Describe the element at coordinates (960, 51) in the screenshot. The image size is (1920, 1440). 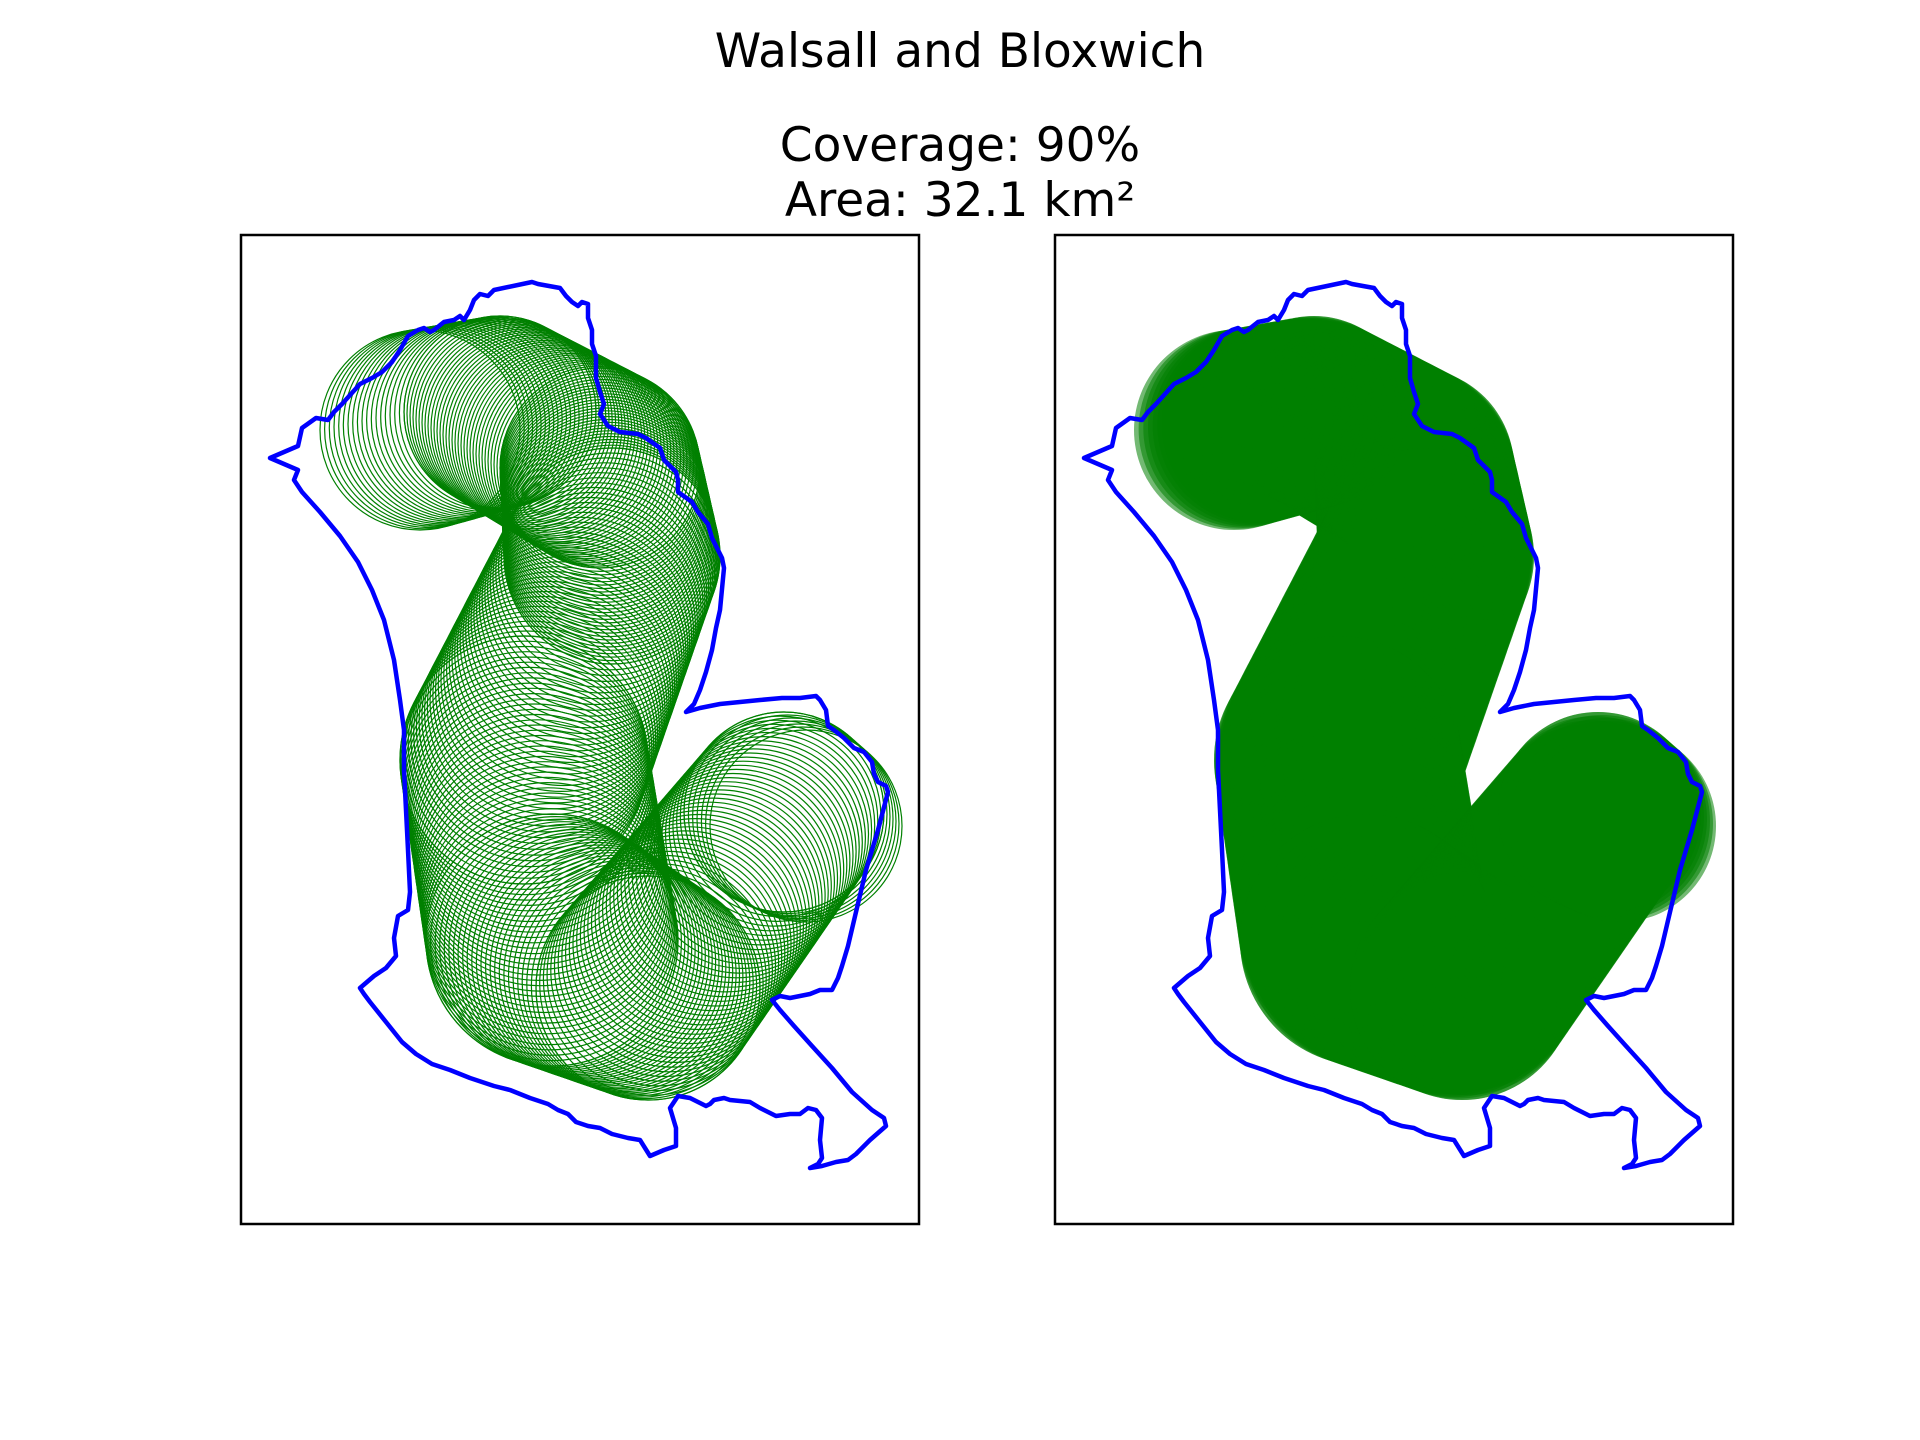
I see `map-title: Walsall and Bloxwich` at that location.